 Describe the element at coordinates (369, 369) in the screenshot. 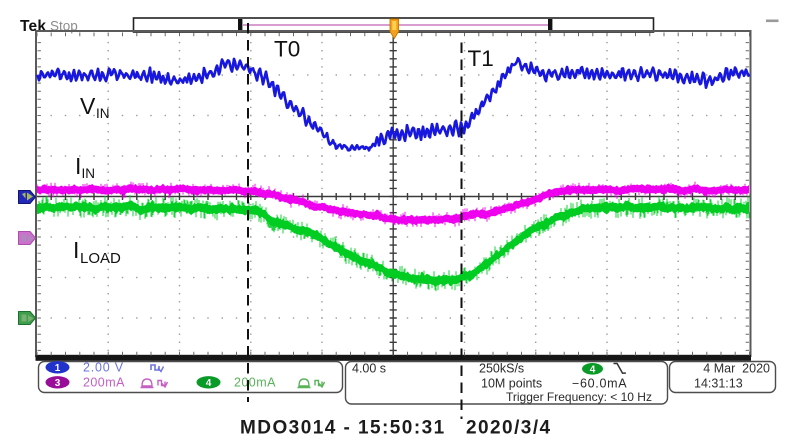

I see `svg-text: 4.00 s` at that location.